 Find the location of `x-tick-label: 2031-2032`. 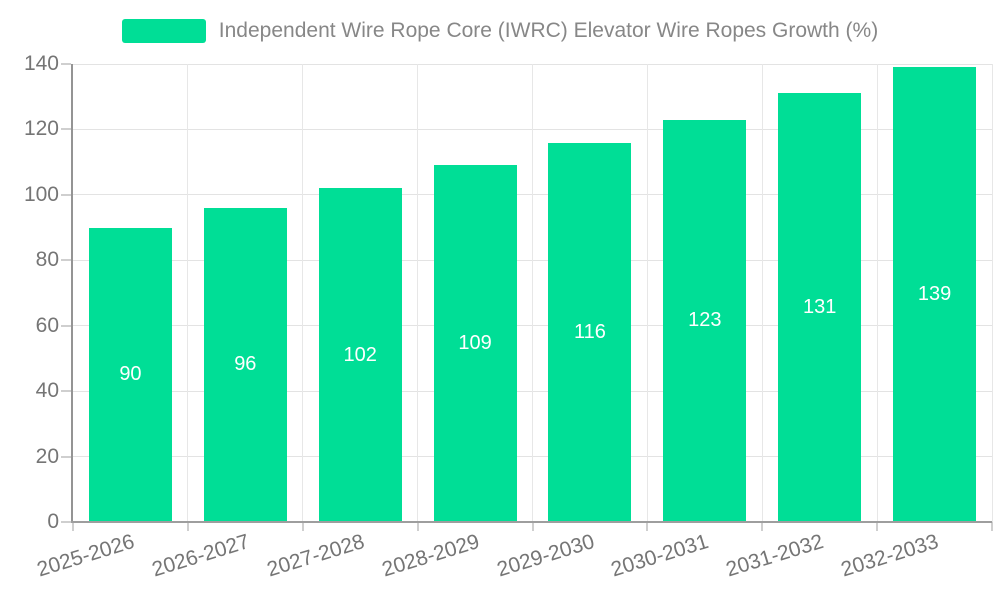

x-tick-label: 2031-2032 is located at coordinates (775, 556).